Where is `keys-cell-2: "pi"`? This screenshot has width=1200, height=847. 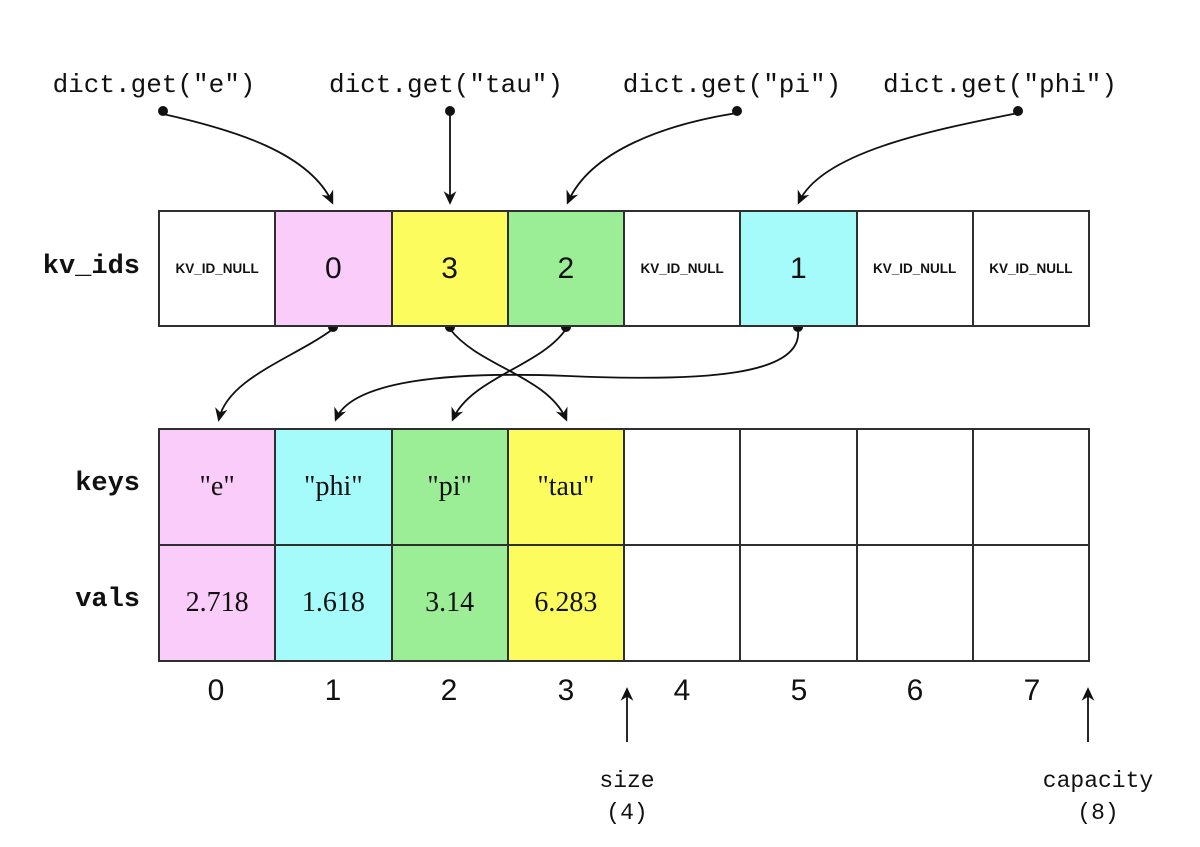 keys-cell-2: "pi" is located at coordinates (450, 487).